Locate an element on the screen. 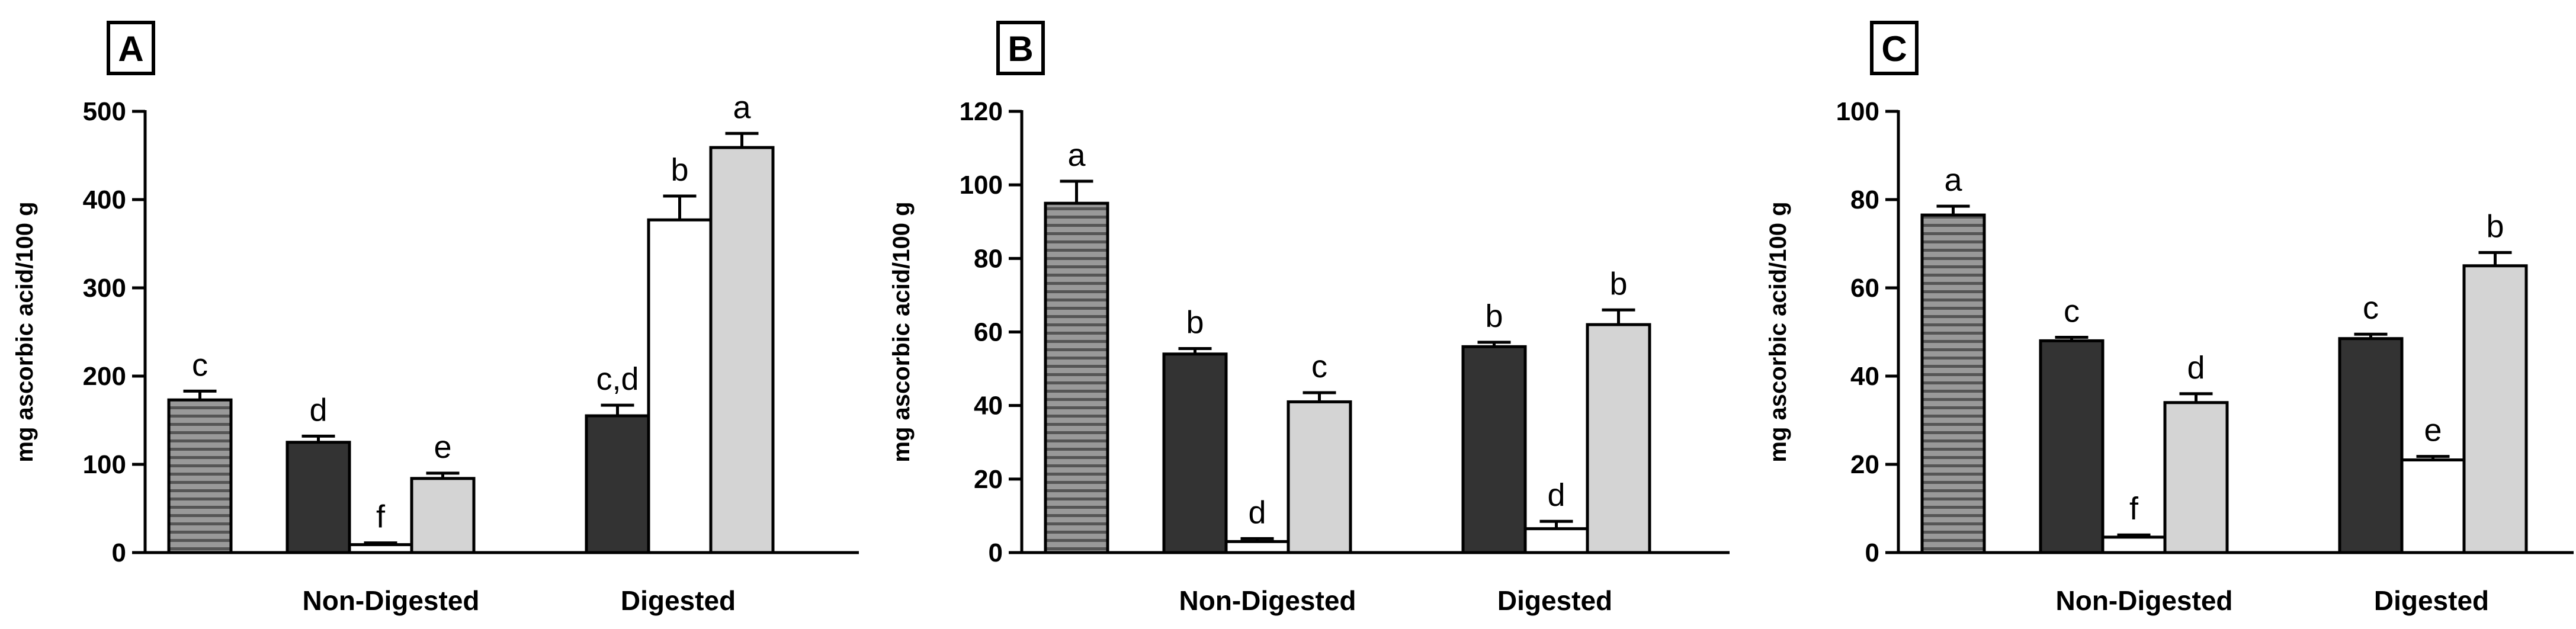  y-tick-label: 120 is located at coordinates (981, 111).